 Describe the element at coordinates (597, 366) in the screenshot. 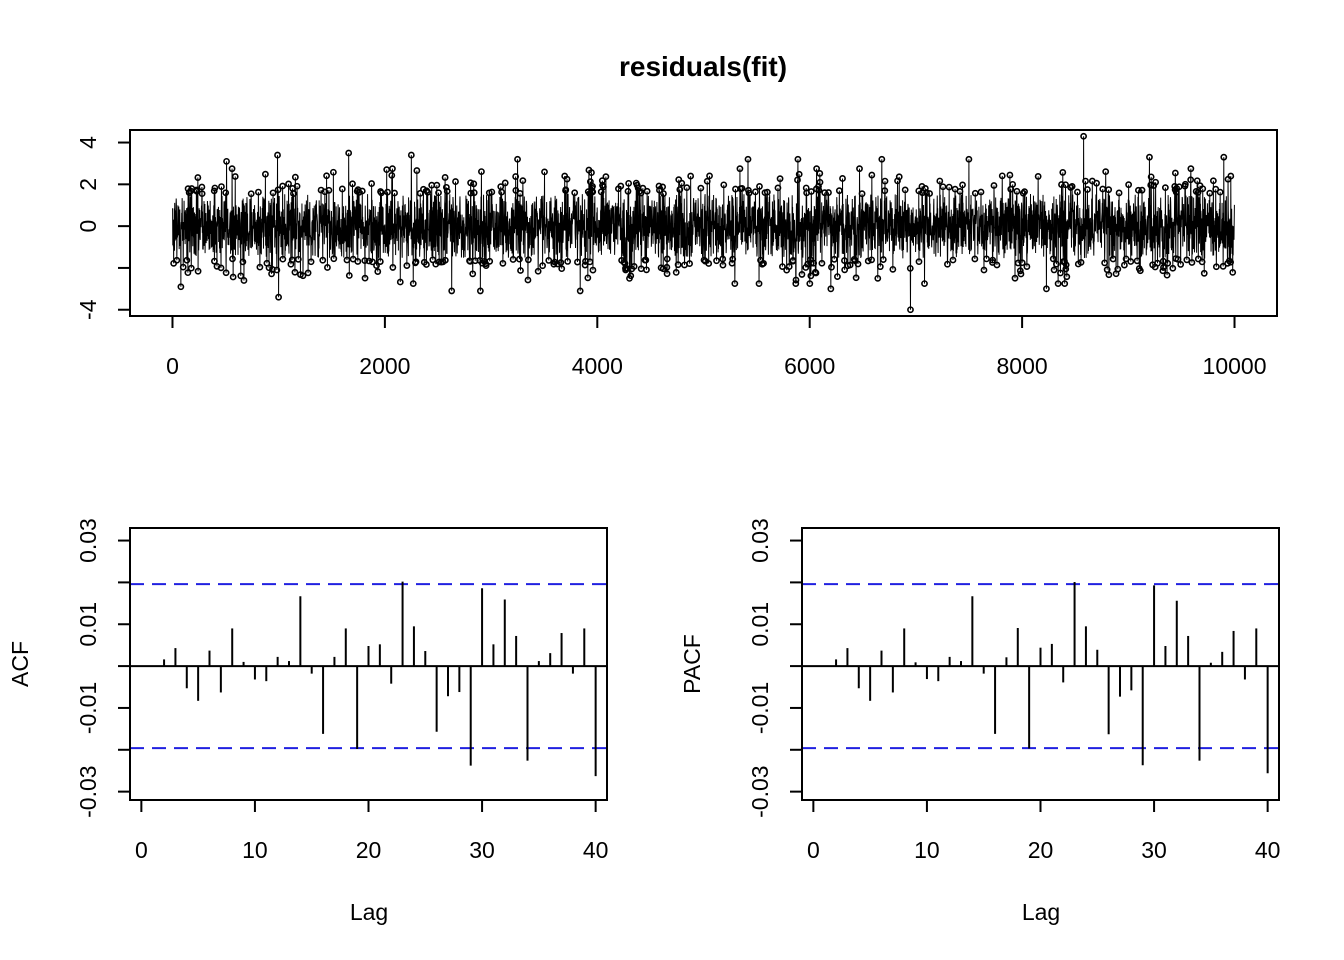

I see `x-tick-label: 4000` at that location.